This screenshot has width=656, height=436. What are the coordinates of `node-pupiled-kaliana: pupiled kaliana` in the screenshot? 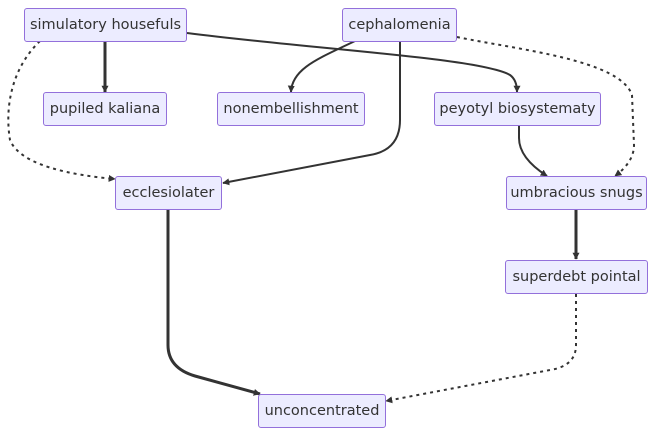 It's located at (105, 109).